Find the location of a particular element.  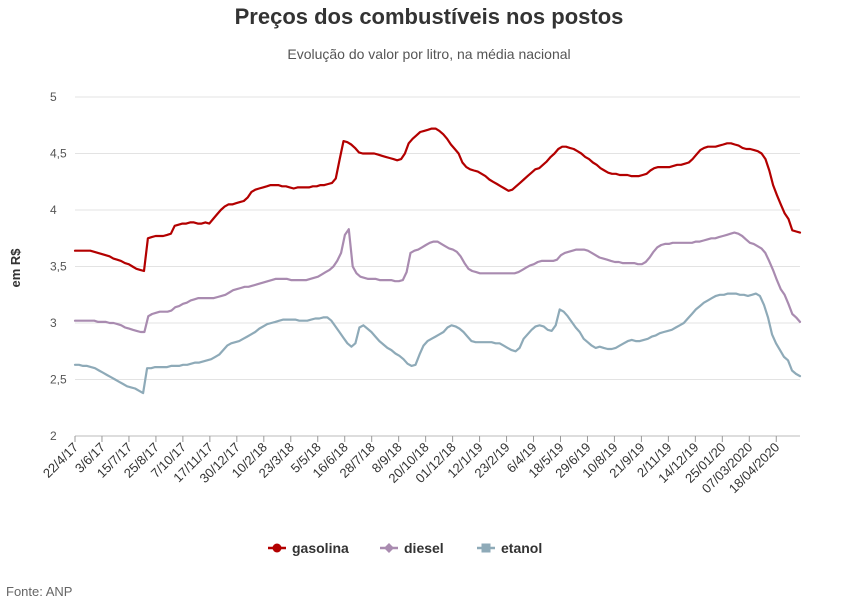

chart-title: Preços dos combustíveis nos postos is located at coordinates (429, 16).